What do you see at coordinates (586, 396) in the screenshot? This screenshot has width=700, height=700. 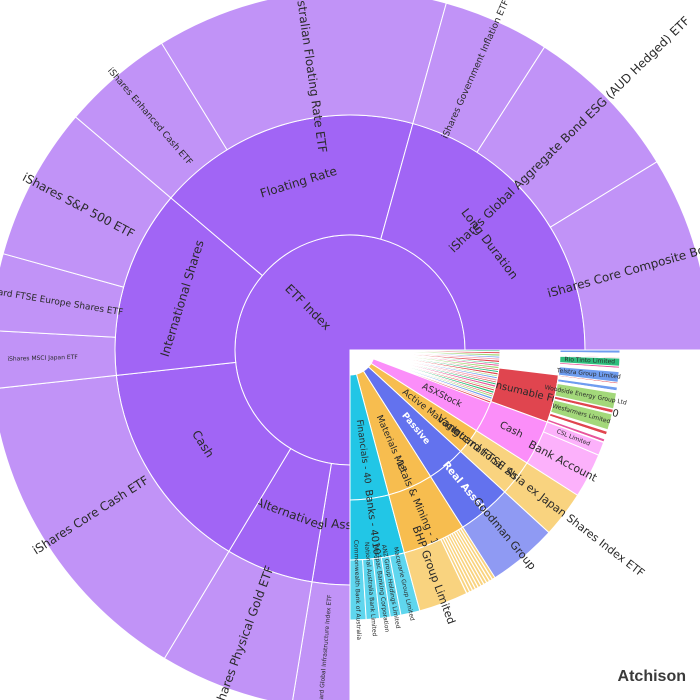 I see `p-outer-woodside-energy-group-ltd` at bounding box center [586, 396].